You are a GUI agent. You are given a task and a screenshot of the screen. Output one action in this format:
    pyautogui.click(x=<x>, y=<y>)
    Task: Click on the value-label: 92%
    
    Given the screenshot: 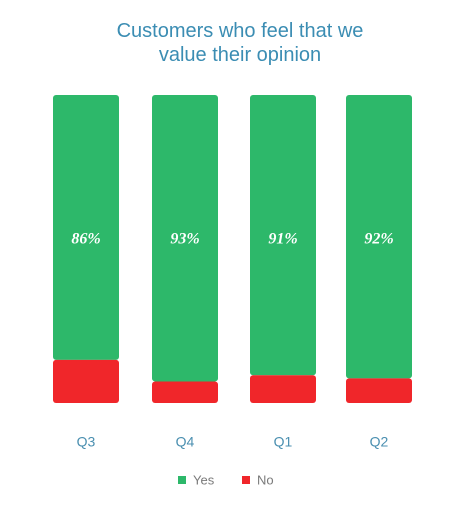 What is the action you would take?
    pyautogui.click(x=378, y=239)
    